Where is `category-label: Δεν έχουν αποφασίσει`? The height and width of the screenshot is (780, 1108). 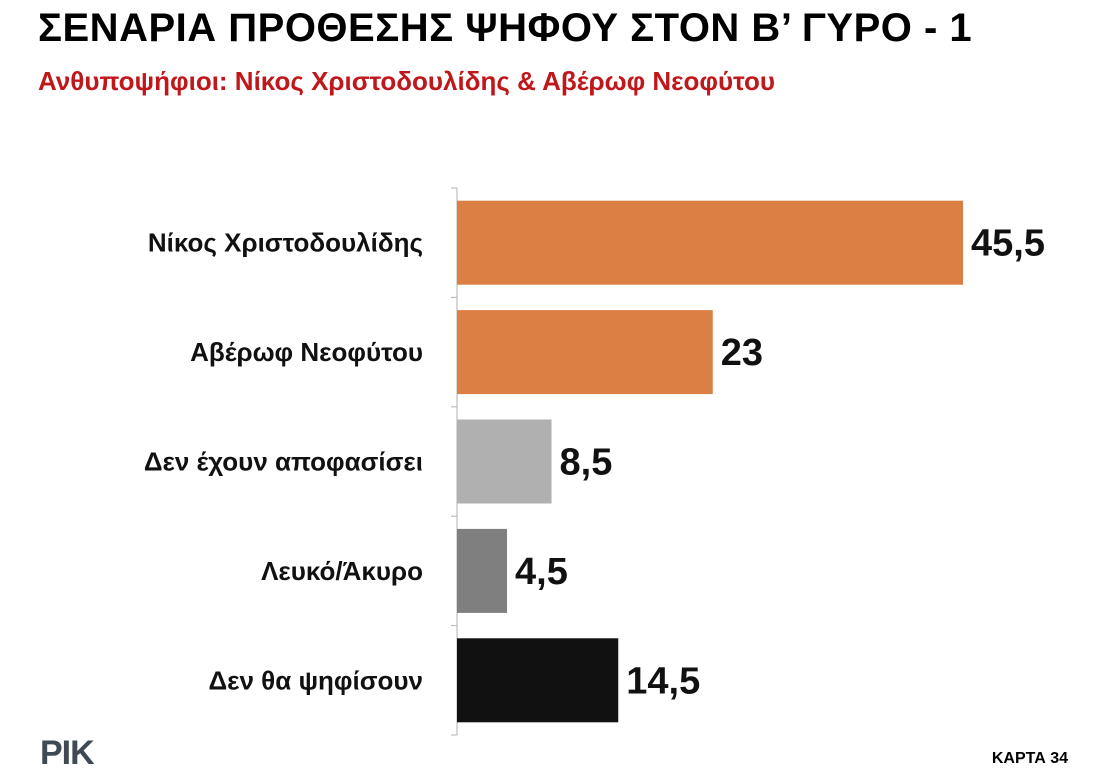 category-label: Δεν έχουν αποφασίσει is located at coordinates (283, 462).